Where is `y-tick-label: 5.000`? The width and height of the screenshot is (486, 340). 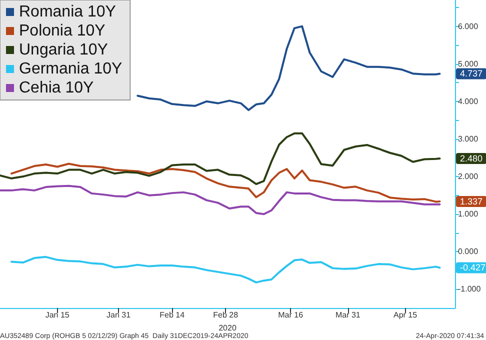
y-tick-label: 5.000 is located at coordinates (468, 63).